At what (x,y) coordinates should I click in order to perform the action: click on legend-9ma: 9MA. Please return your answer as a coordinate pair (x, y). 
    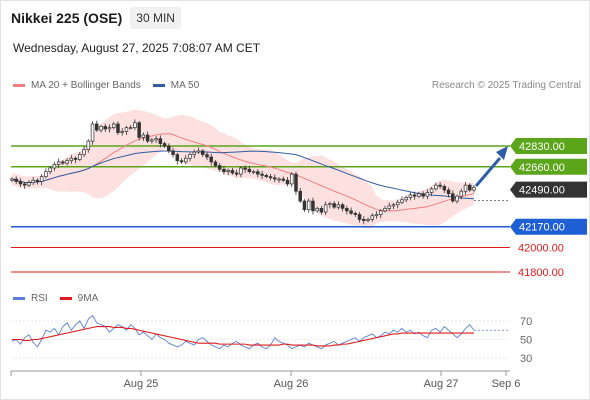
    Looking at the image, I should click on (78, 298).